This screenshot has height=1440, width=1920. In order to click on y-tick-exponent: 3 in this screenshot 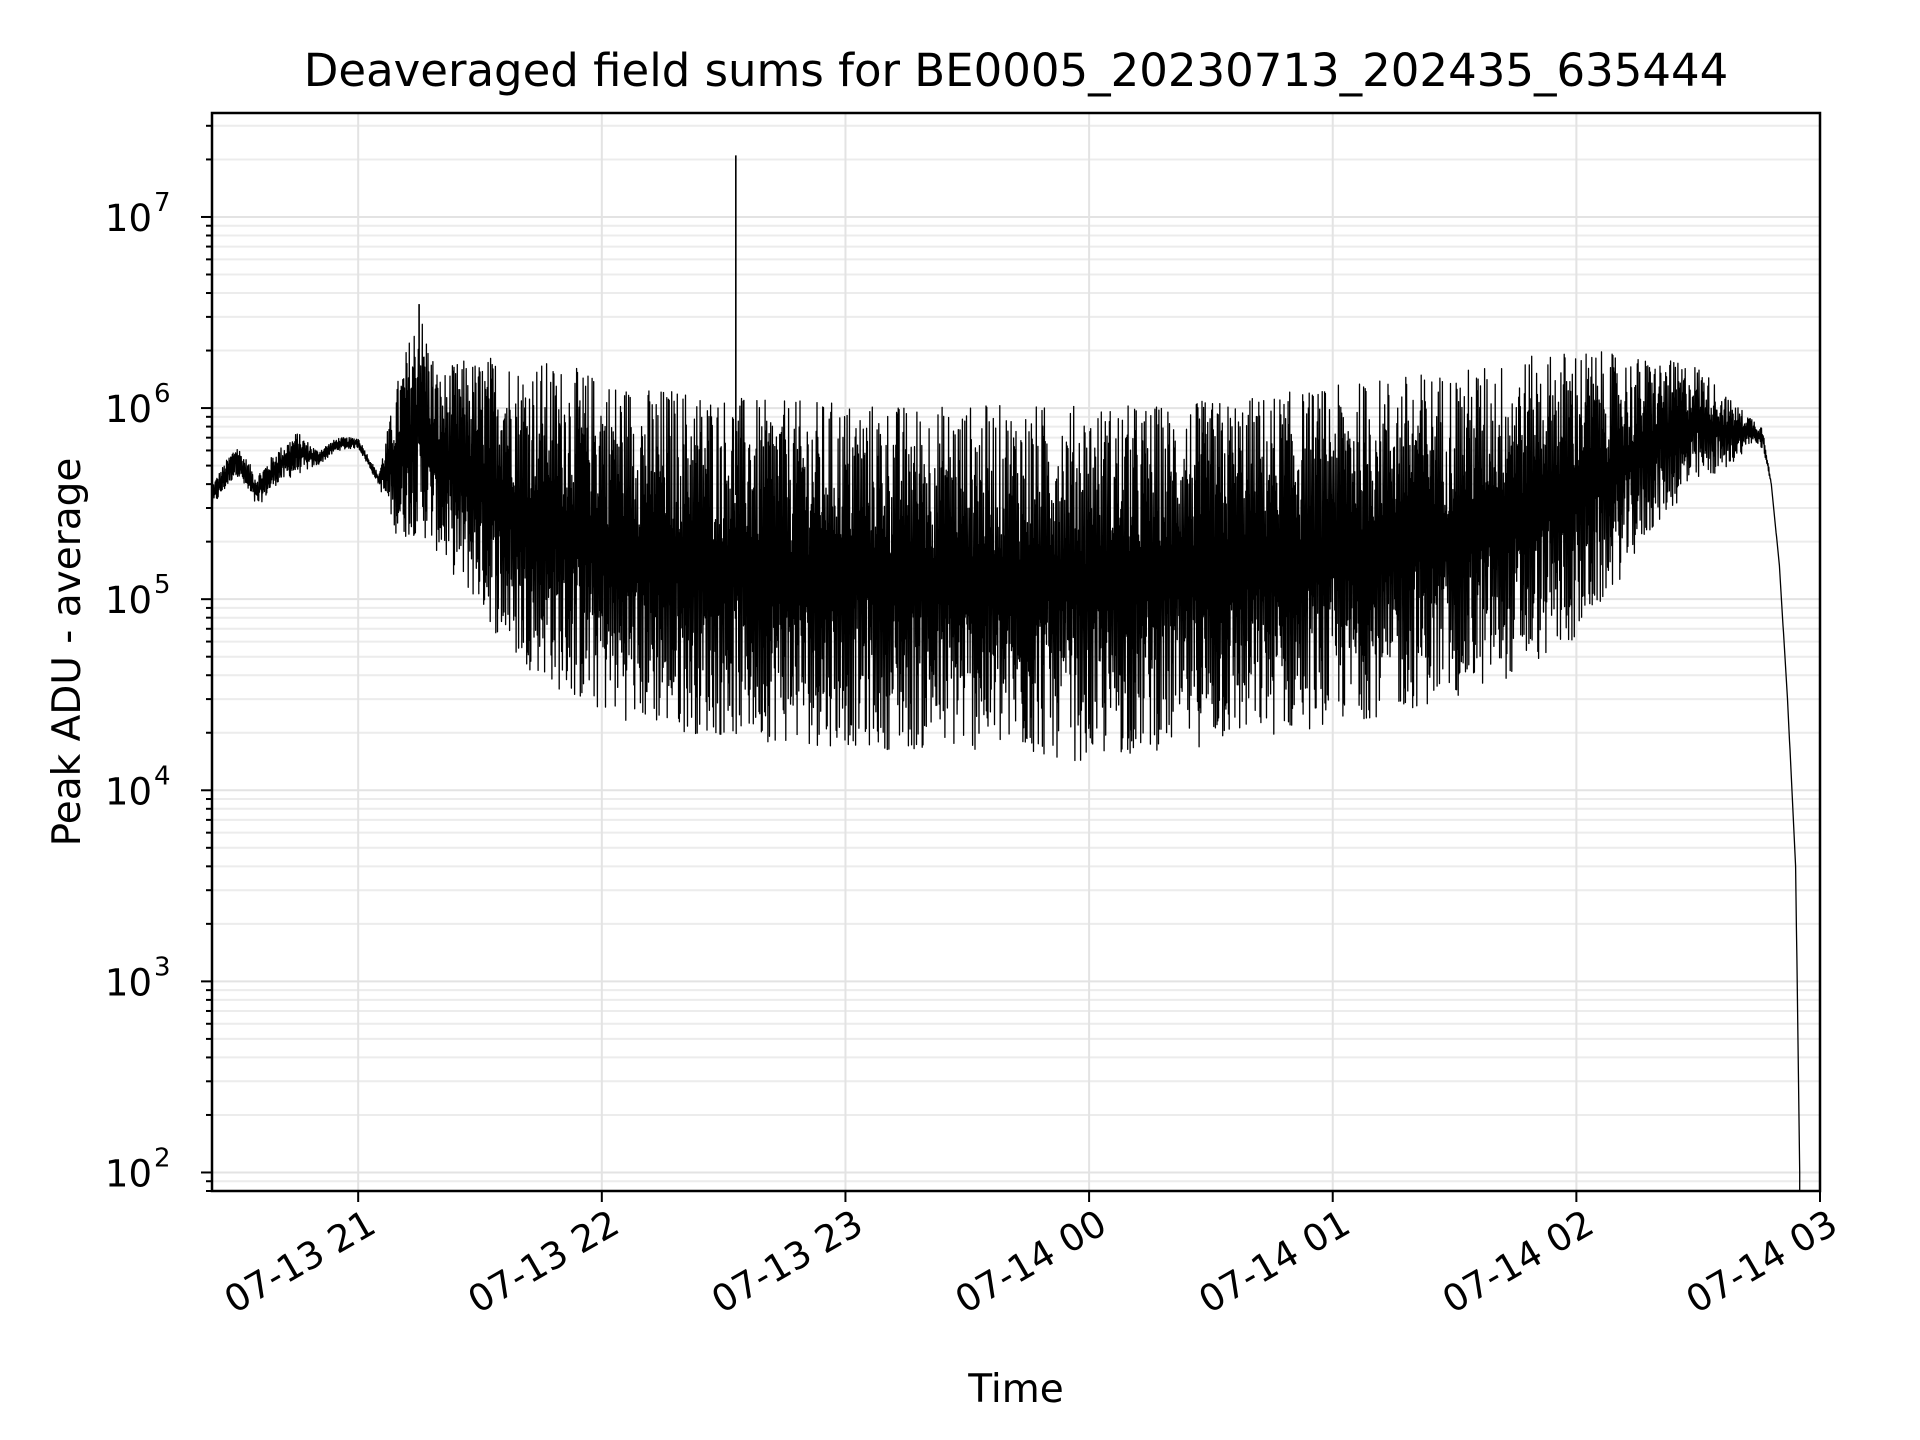, I will do `click(162, 967)`.